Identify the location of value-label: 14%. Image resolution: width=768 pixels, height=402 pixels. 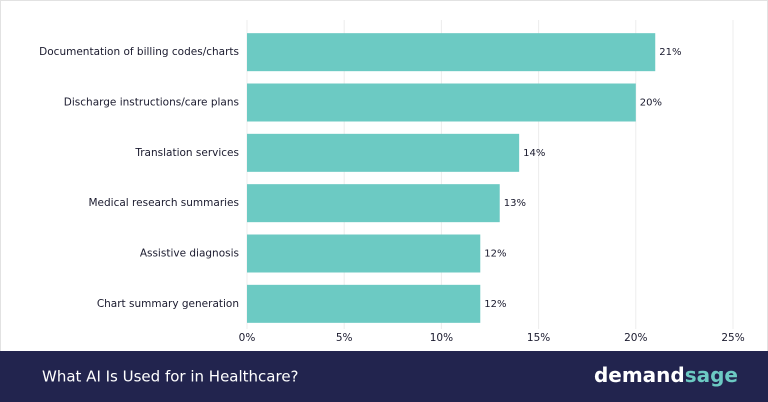
(534, 153).